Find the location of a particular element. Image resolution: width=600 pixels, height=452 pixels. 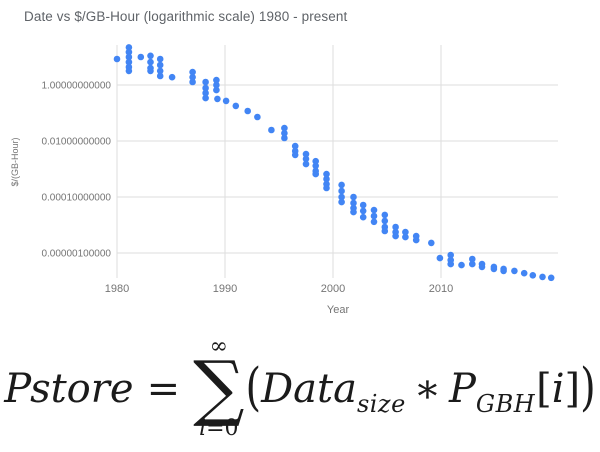

sigma-symbol: ∑ is located at coordinates (219, 387).